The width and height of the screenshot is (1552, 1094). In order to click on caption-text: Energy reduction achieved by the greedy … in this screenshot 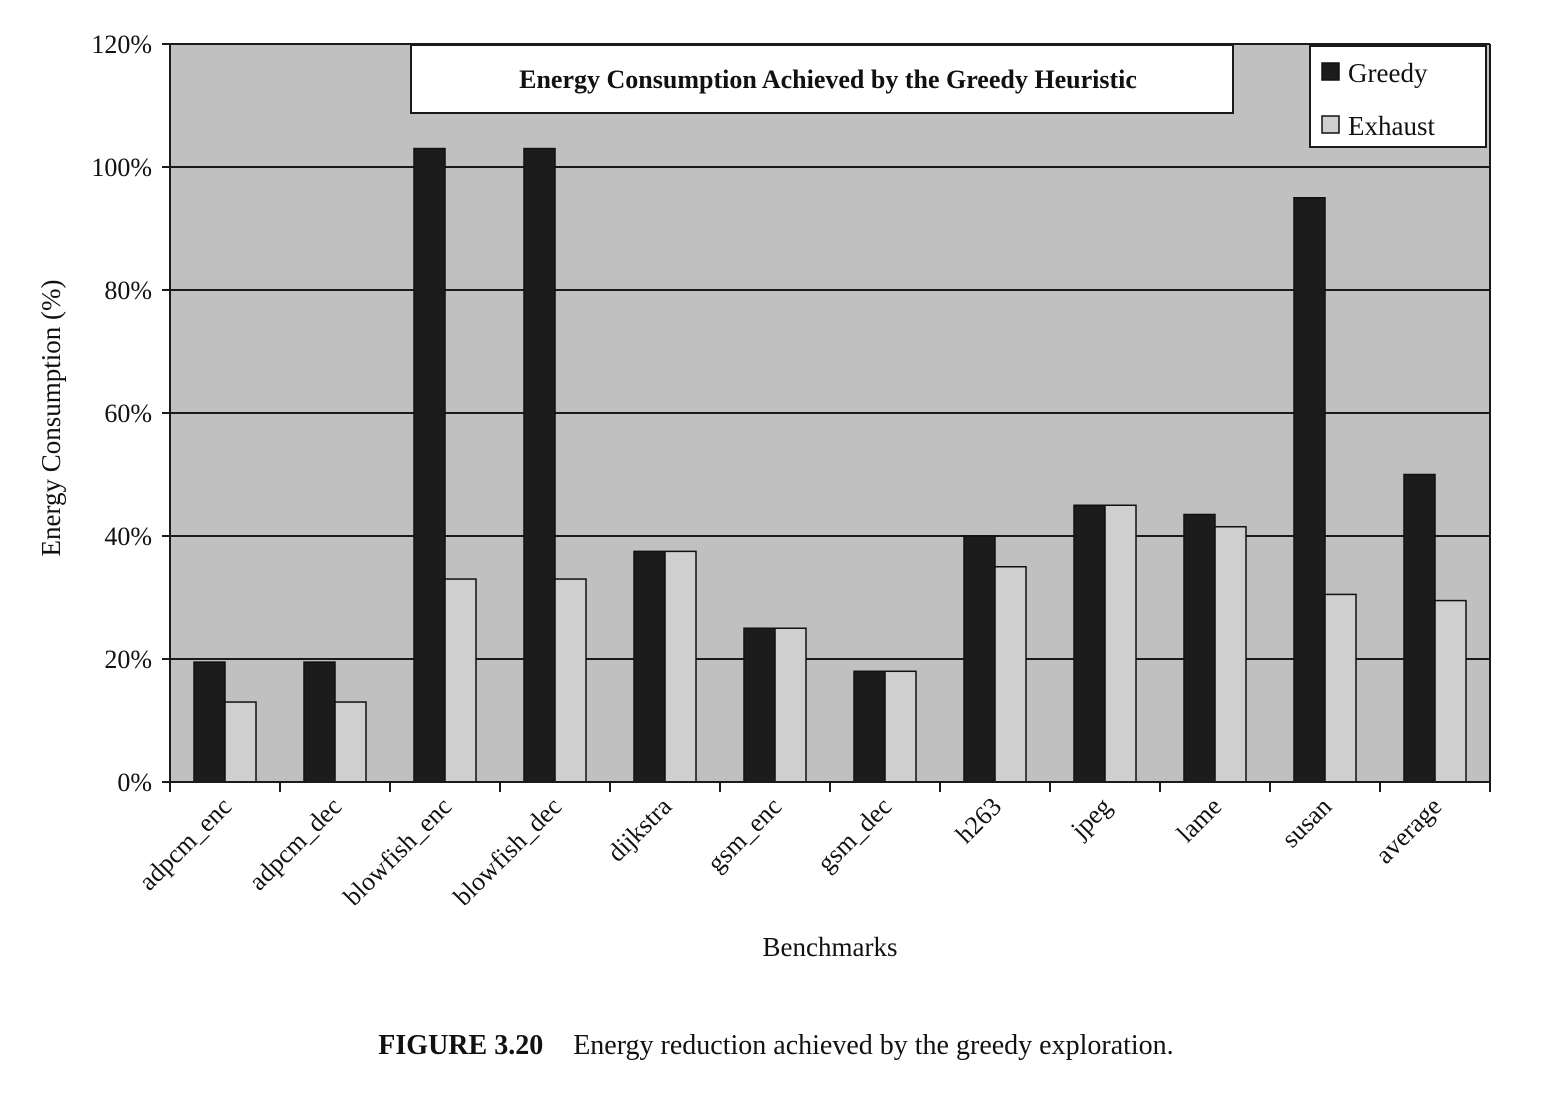, I will do `click(873, 1045)`.